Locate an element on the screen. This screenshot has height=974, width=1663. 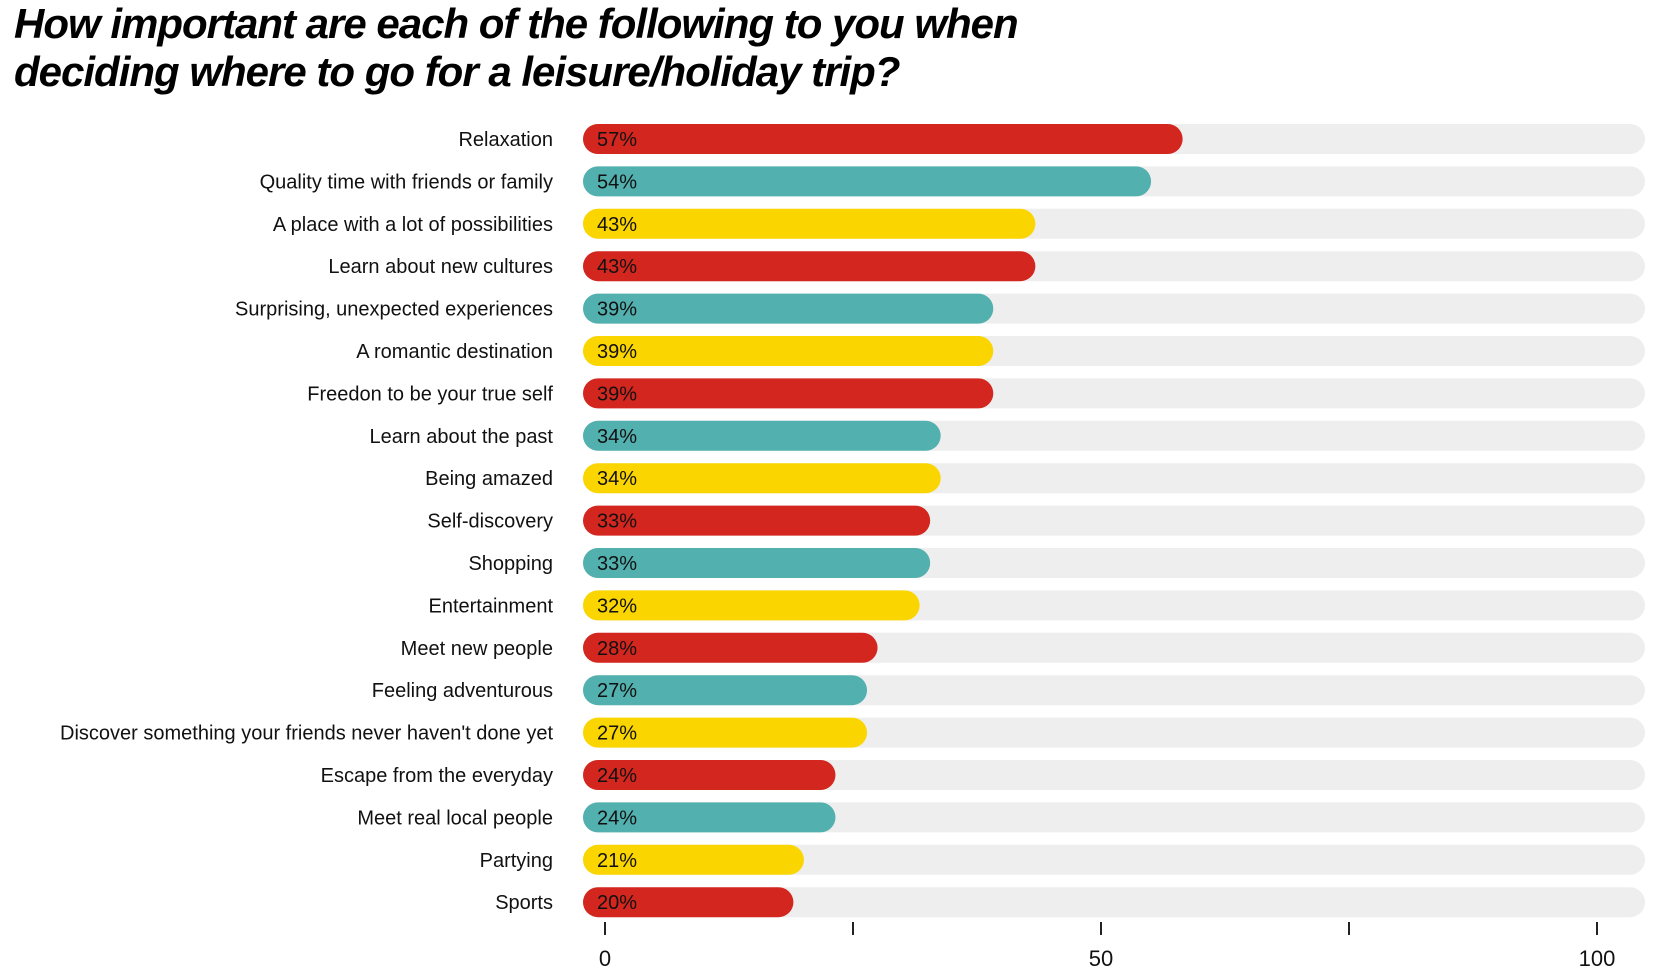
bar-row: 33% Self-discovery is located at coordinates (1036, 520).